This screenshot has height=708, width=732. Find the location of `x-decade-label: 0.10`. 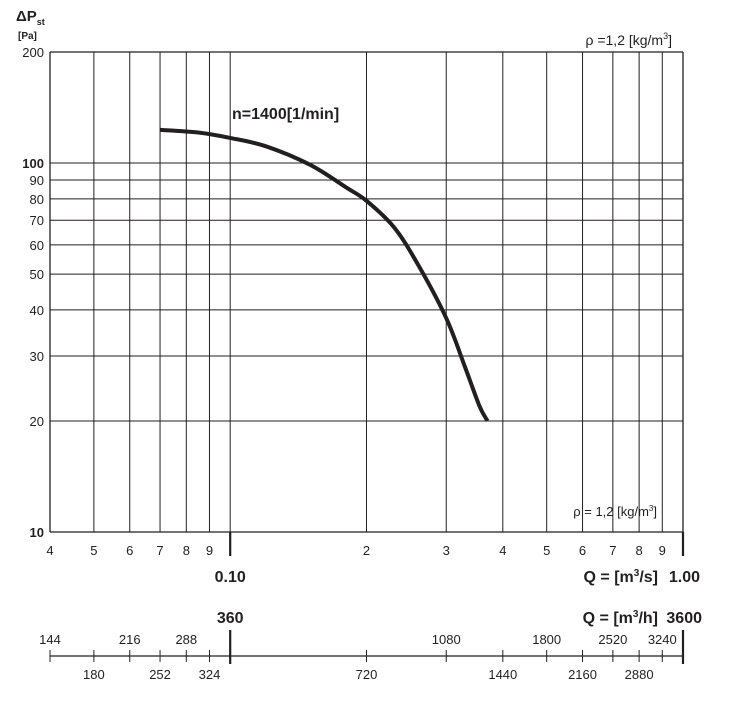

x-decade-label: 0.10 is located at coordinates (230, 577).